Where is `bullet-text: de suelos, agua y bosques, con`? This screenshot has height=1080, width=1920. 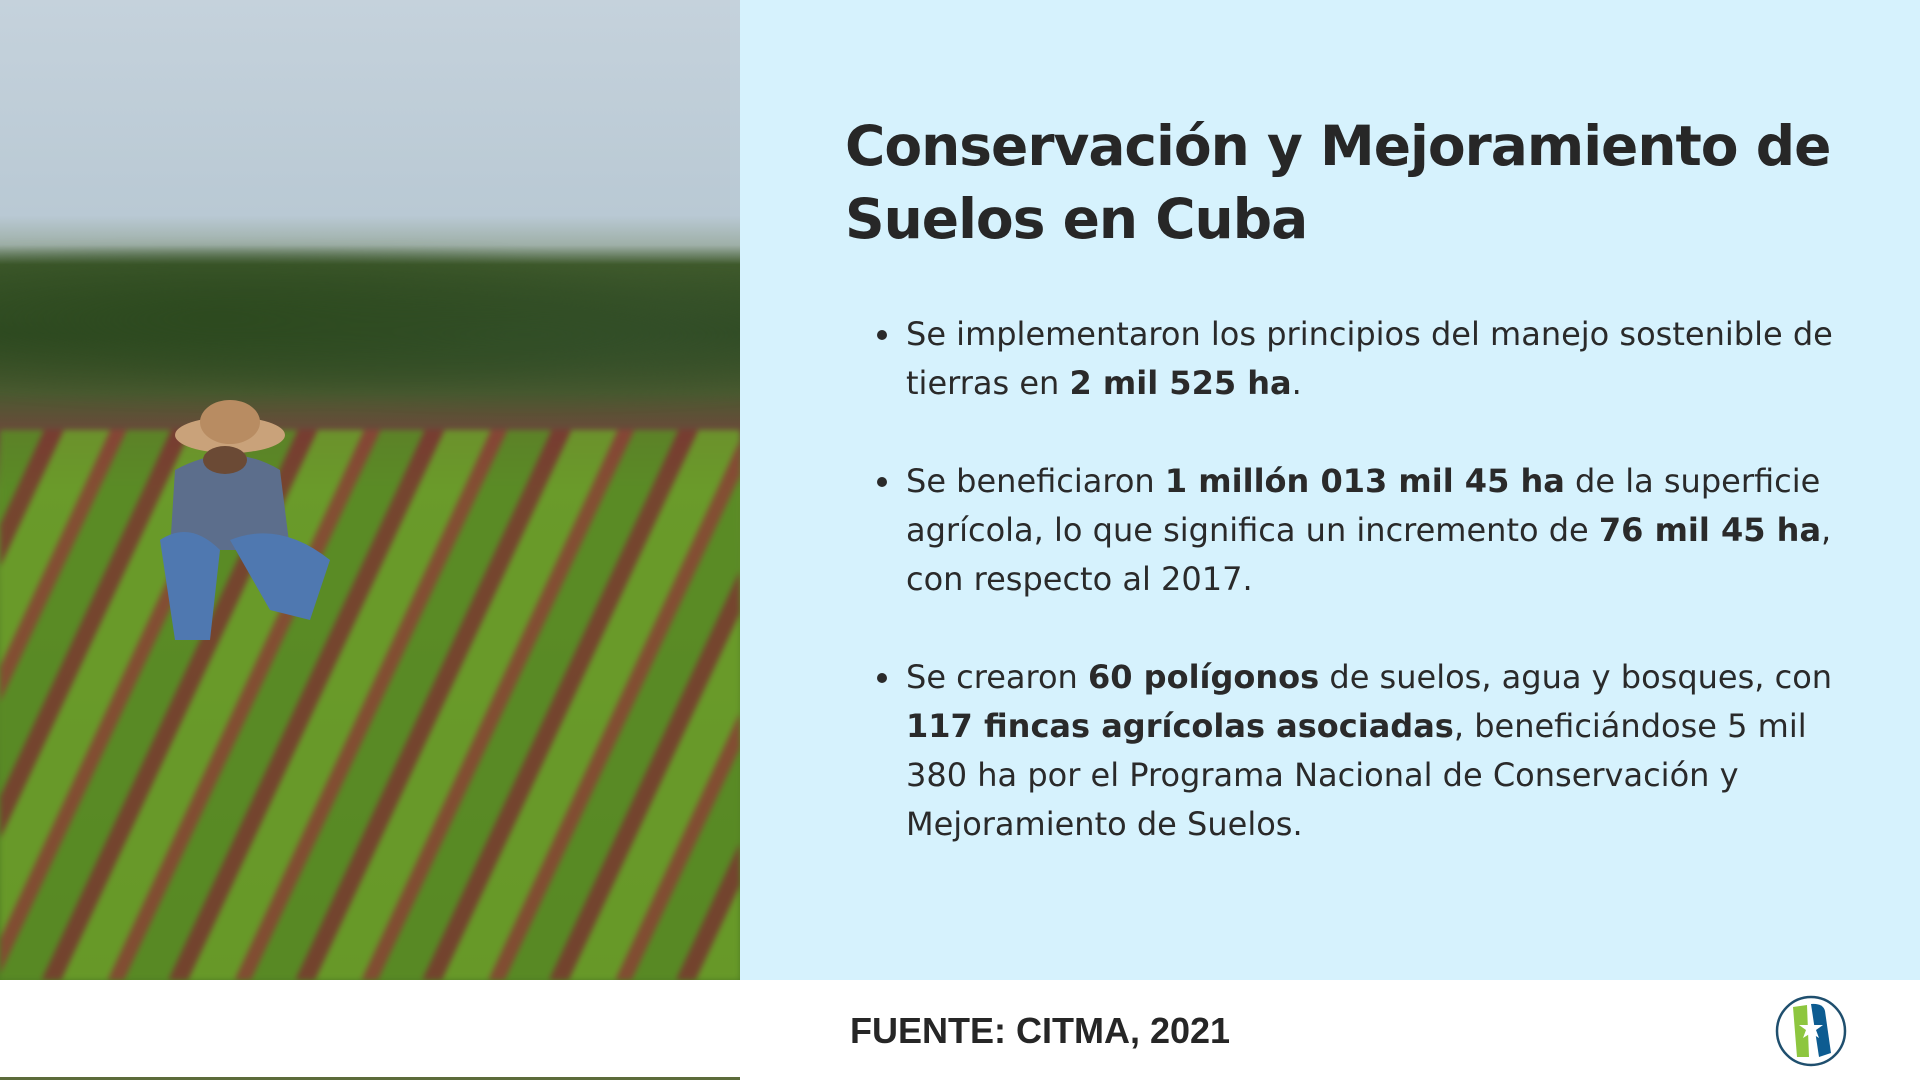 bullet-text: de suelos, agua y bosques, con is located at coordinates (1576, 677).